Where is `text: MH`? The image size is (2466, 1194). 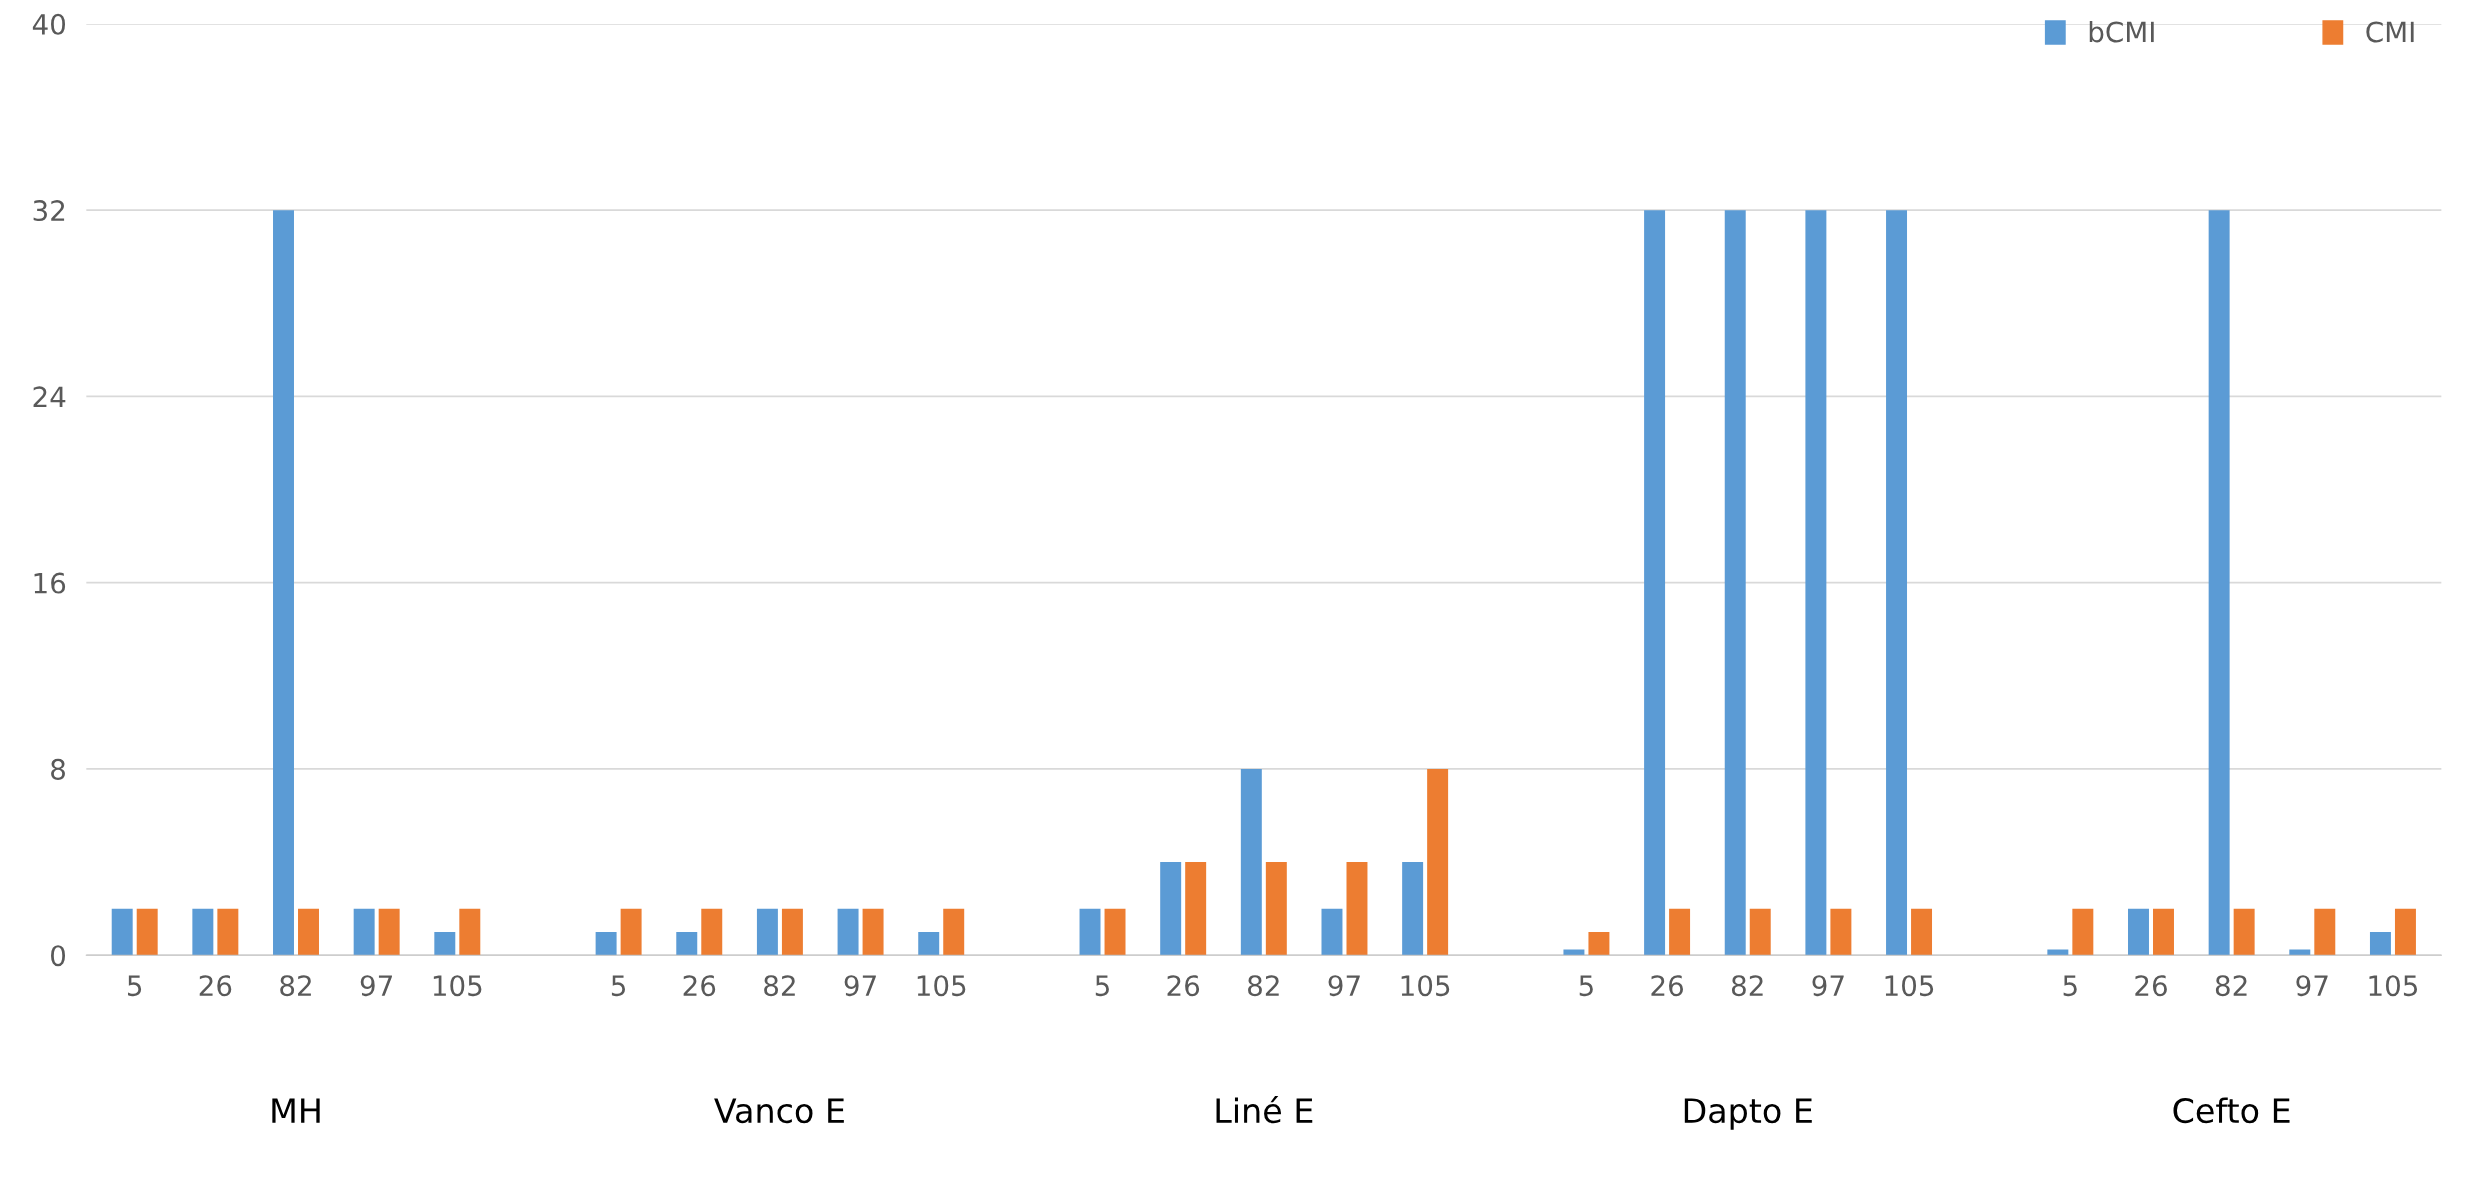
text: MH is located at coordinates (296, 1110).